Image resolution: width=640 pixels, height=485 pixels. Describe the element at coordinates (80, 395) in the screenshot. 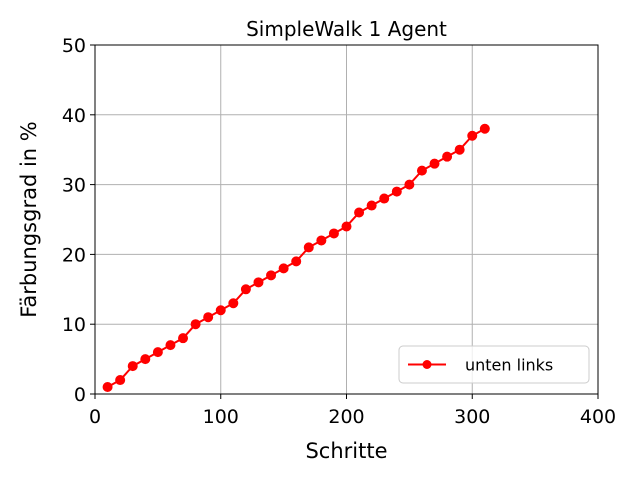

I see `y-tick-label: 0` at that location.